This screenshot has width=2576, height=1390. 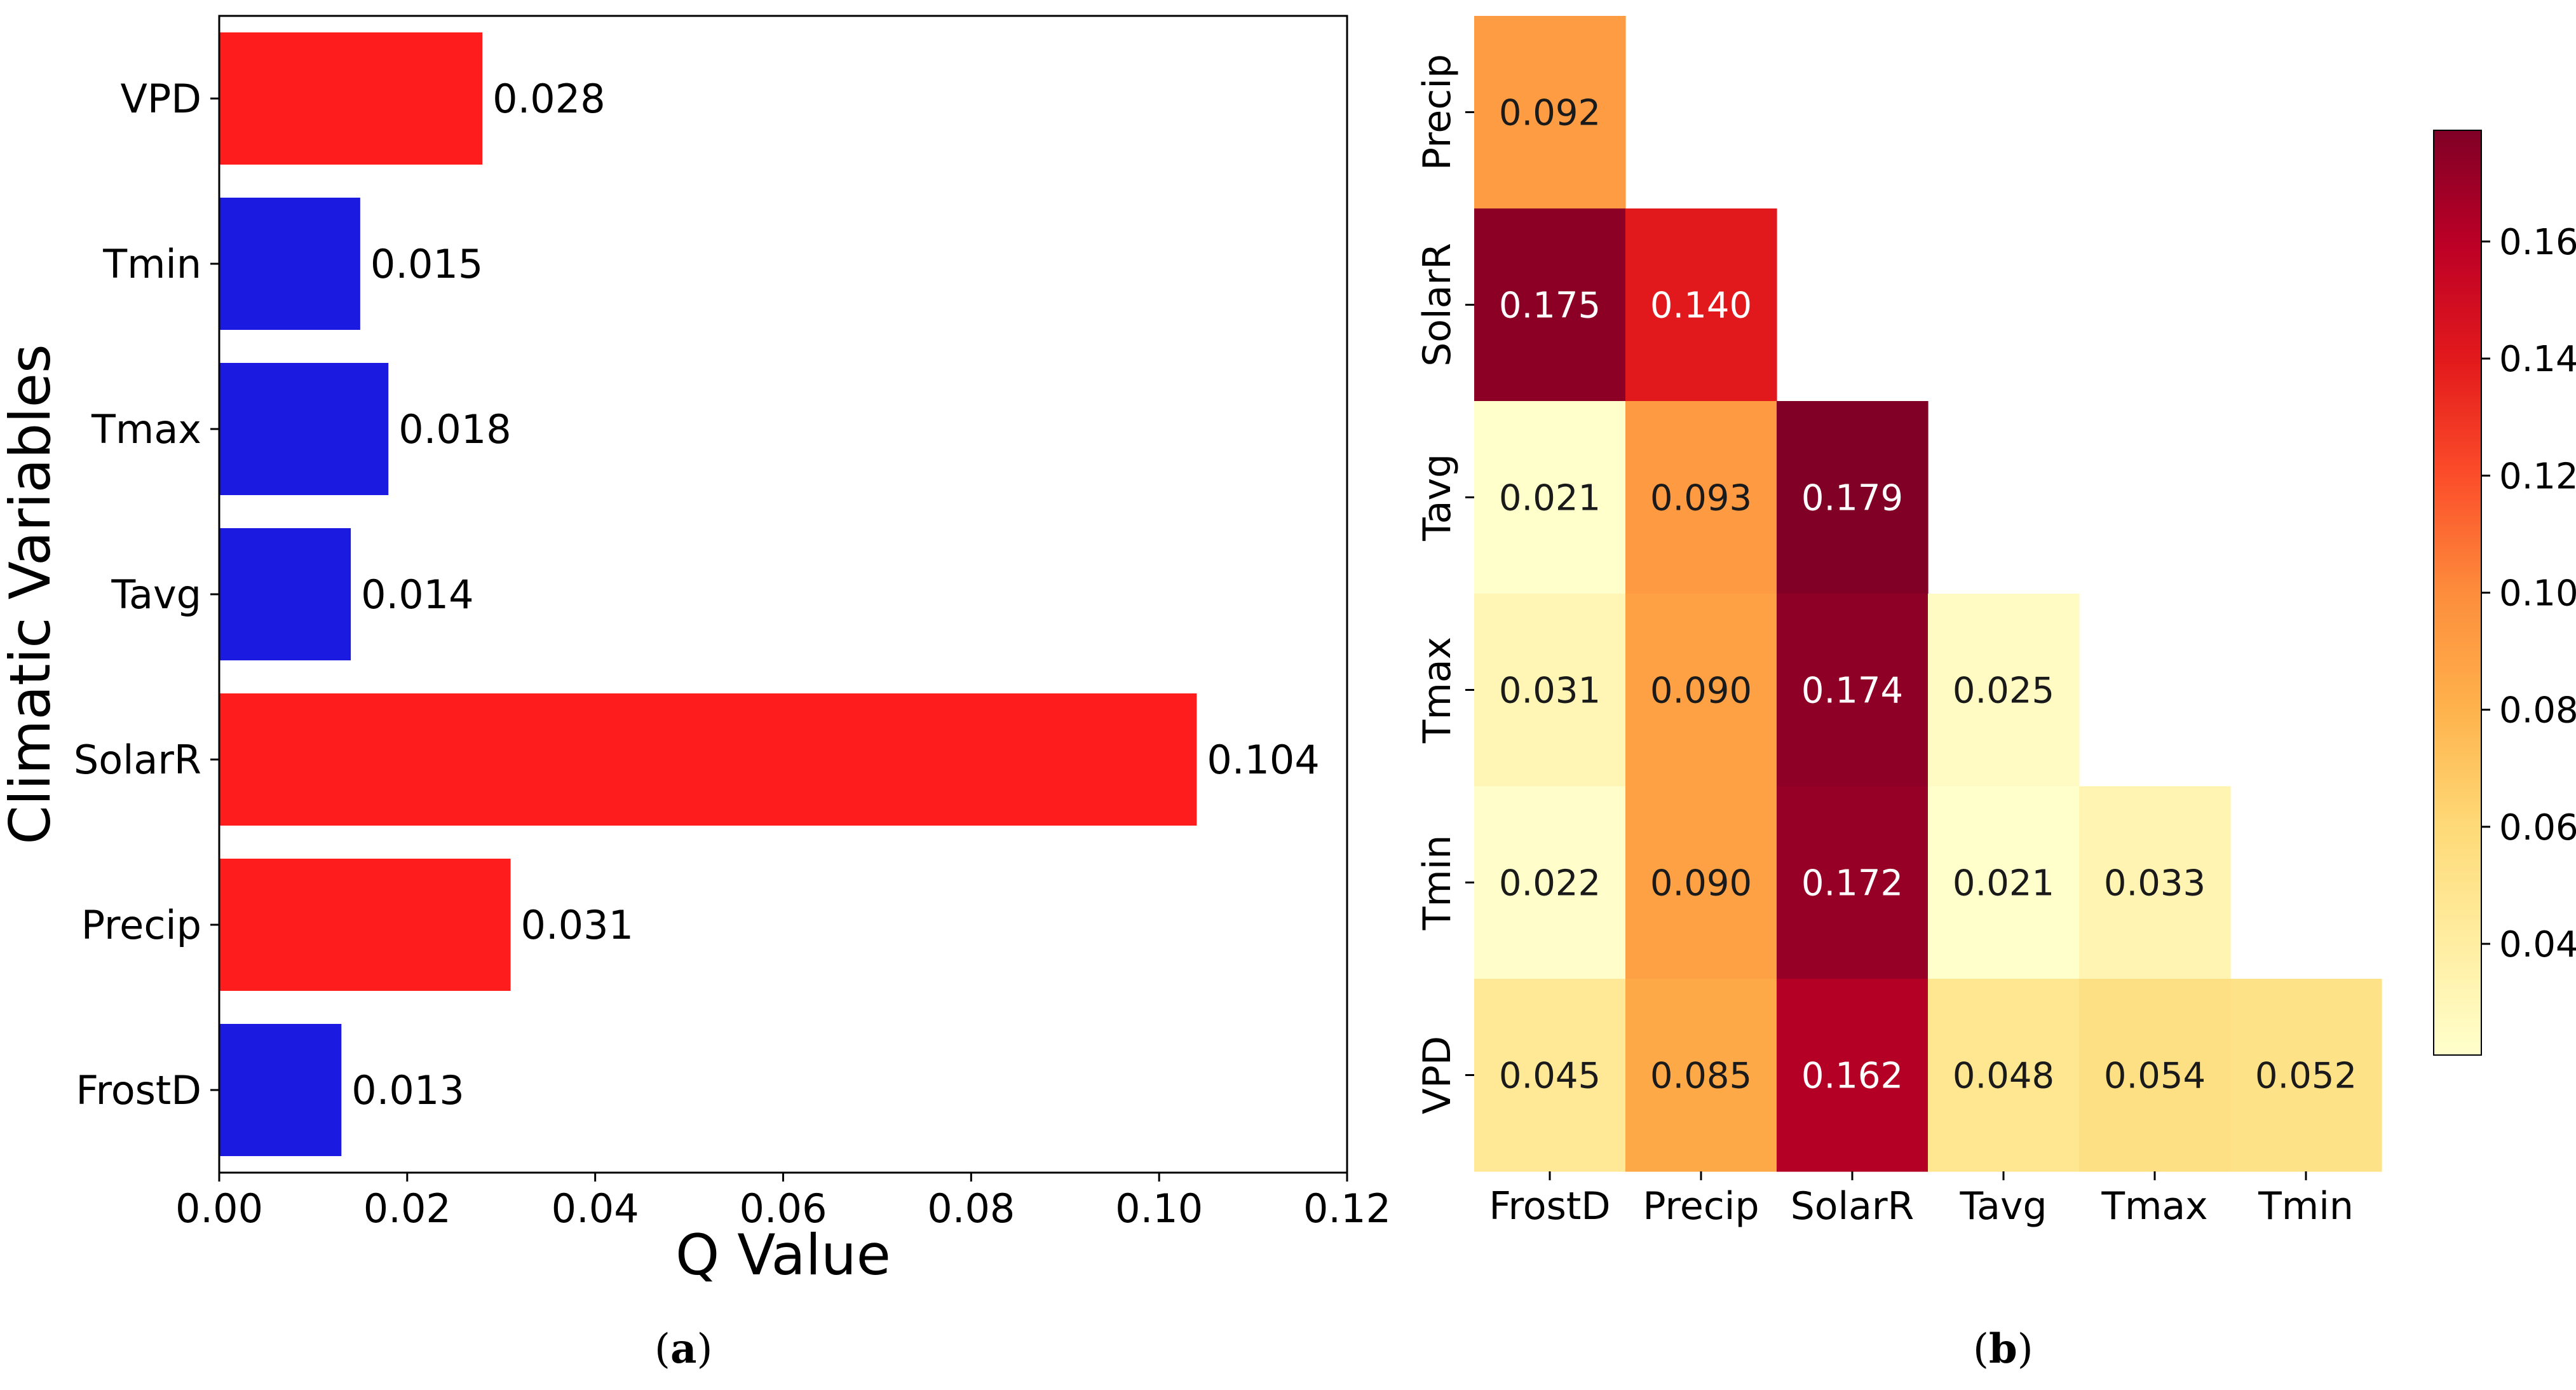 I want to click on heatmap-cell-label: 0.172, so click(x=1852, y=883).